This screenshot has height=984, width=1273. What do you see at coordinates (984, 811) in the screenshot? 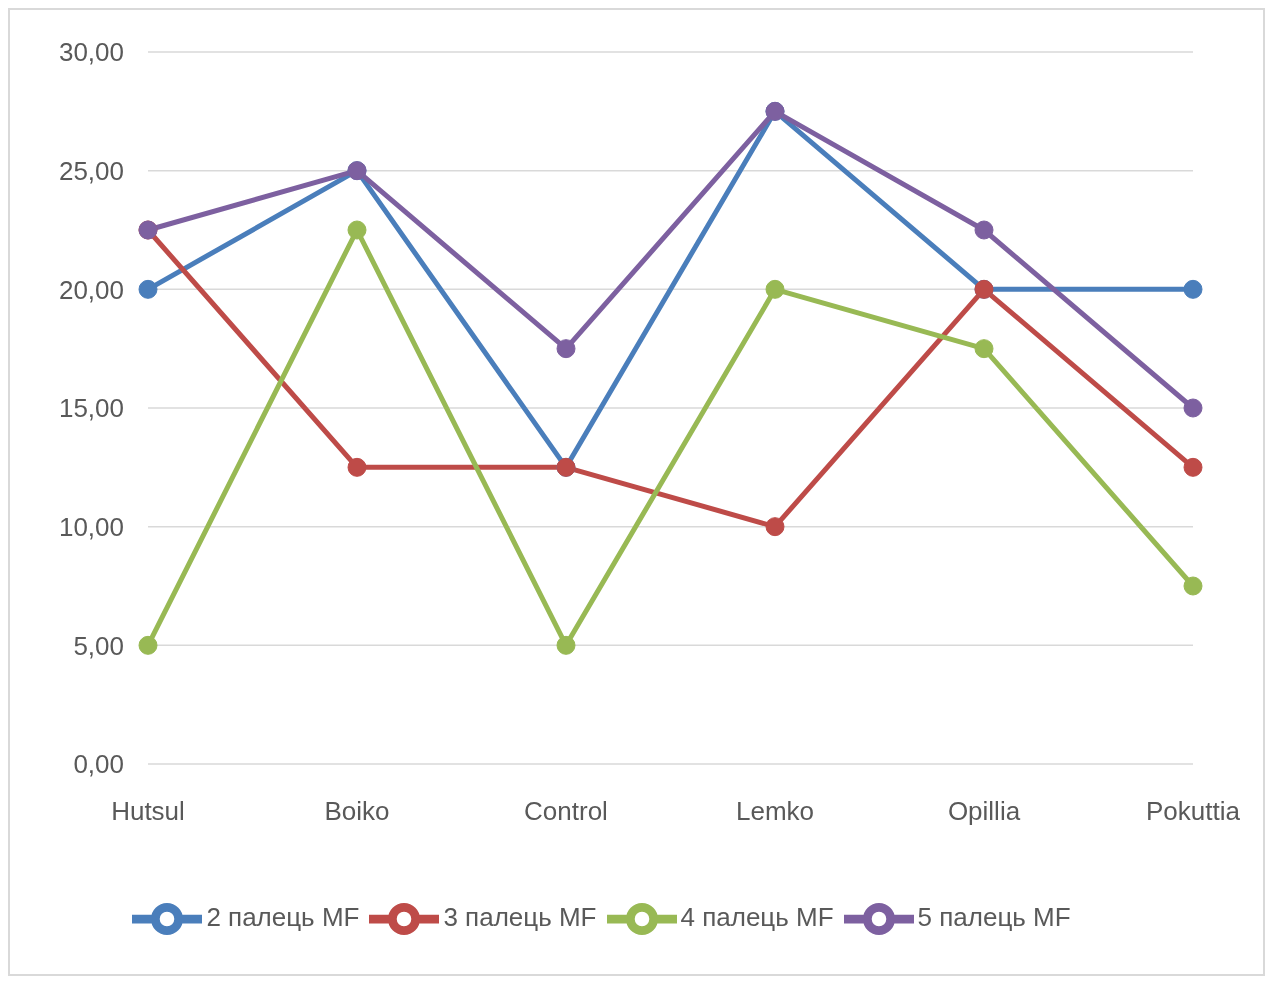
I see `x-tick-label: Opillia` at bounding box center [984, 811].